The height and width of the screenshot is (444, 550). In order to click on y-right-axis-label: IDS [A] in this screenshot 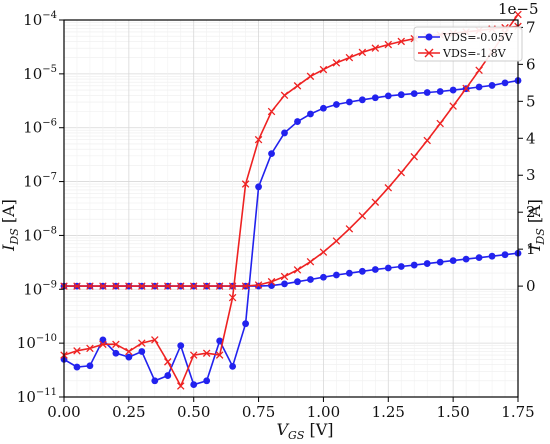, I will do `click(536, 225)`.